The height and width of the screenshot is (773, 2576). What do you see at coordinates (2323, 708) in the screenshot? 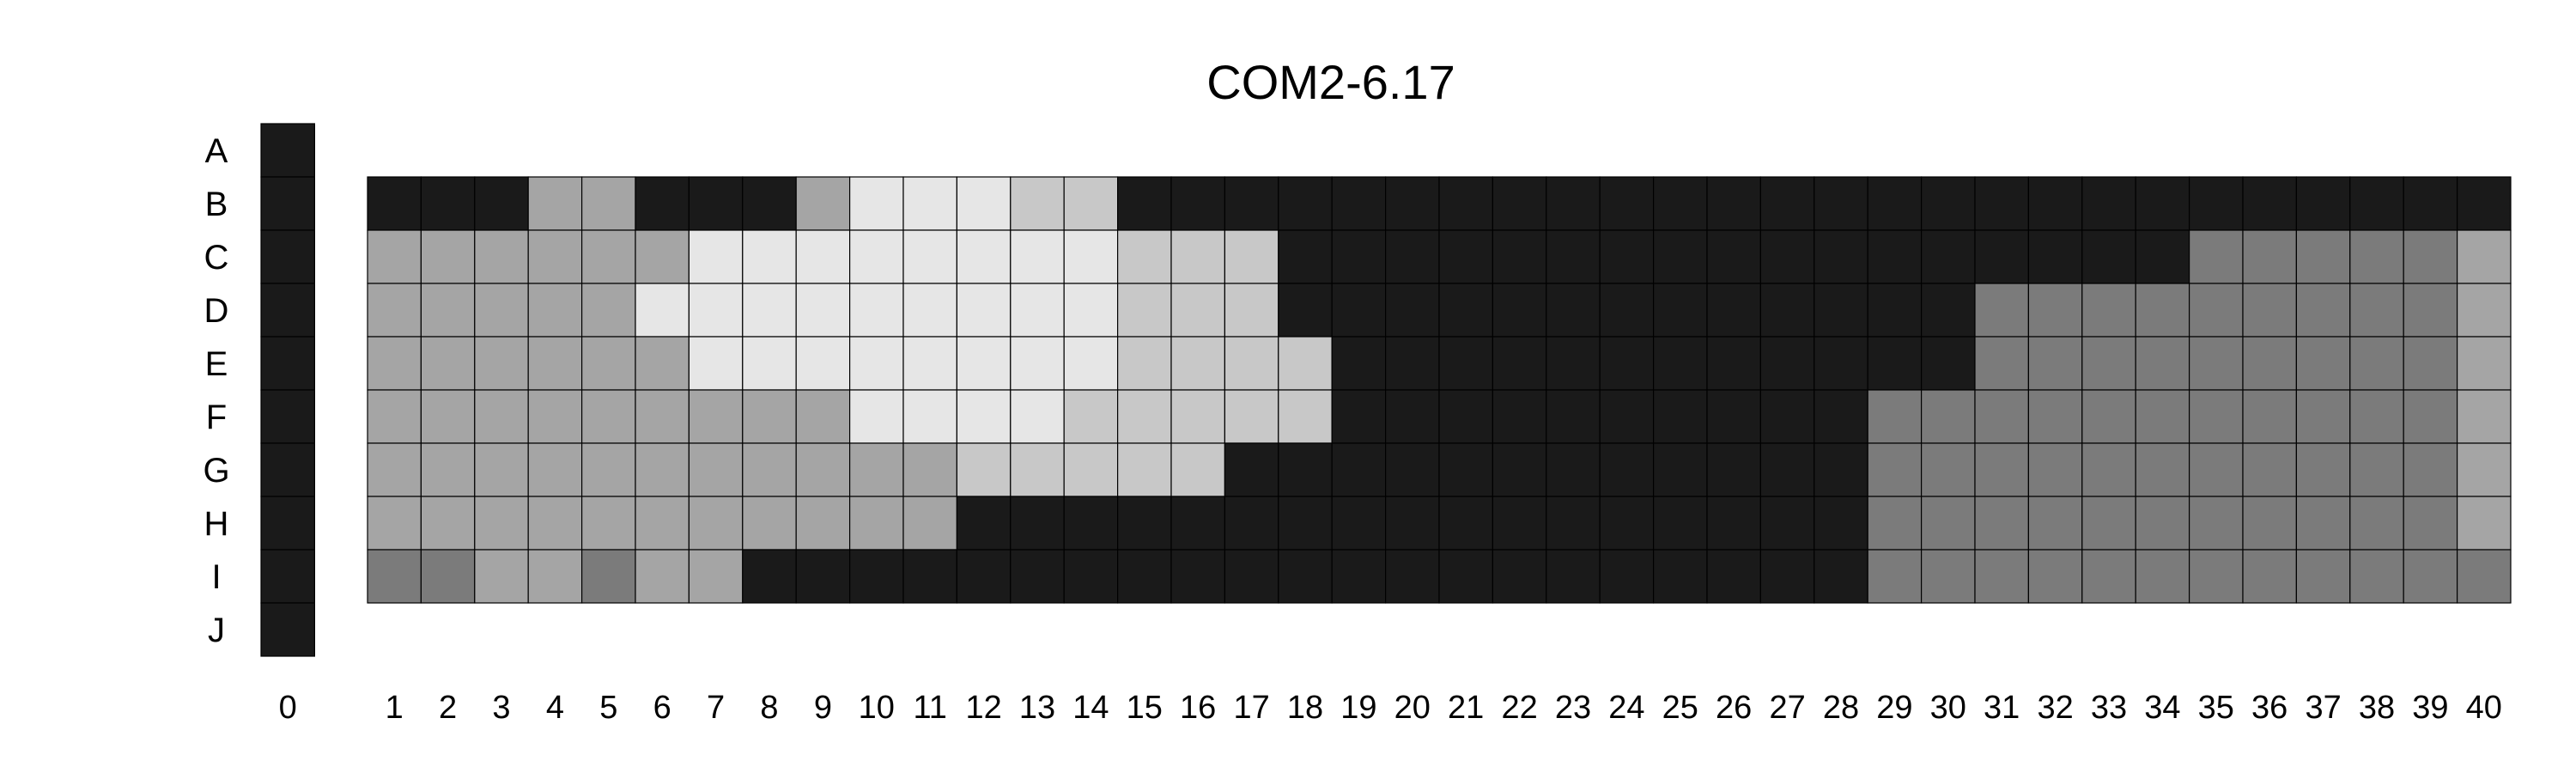
I see `column-label-37: 37` at bounding box center [2323, 708].